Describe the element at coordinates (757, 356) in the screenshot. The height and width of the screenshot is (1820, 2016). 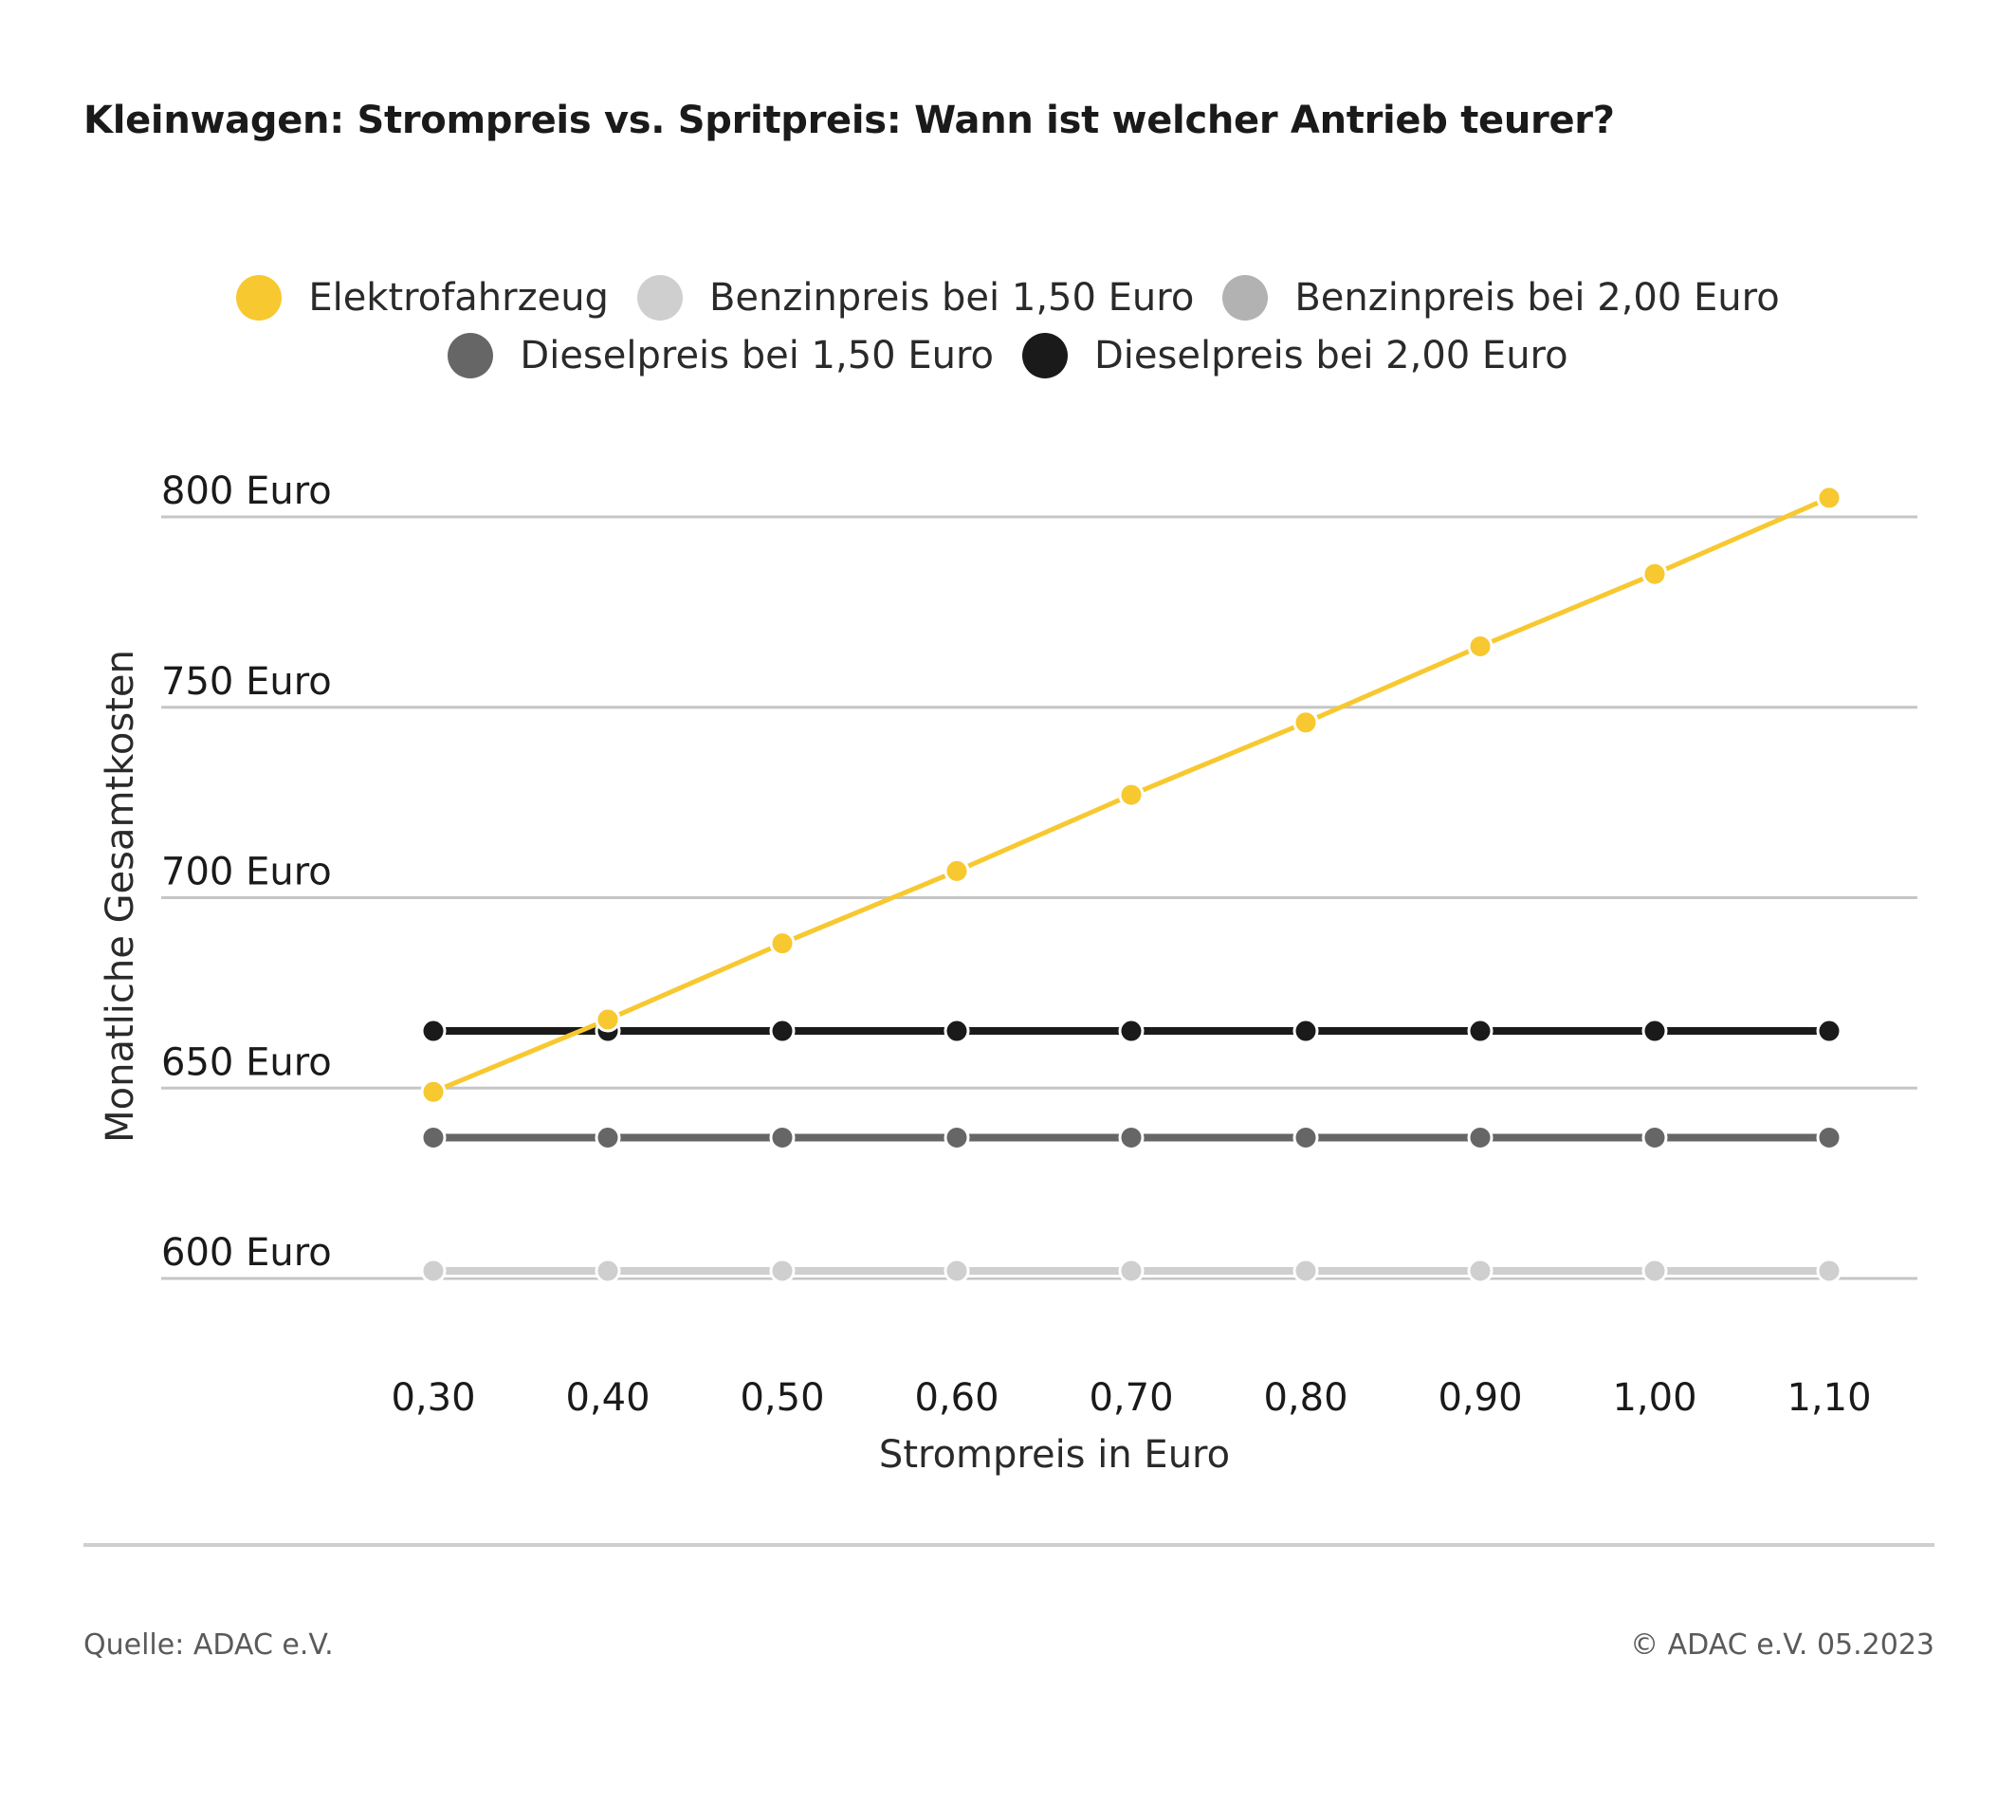
I see `legend-label-diesel-150: Dieselpreis bei 1,50 Euro` at that location.